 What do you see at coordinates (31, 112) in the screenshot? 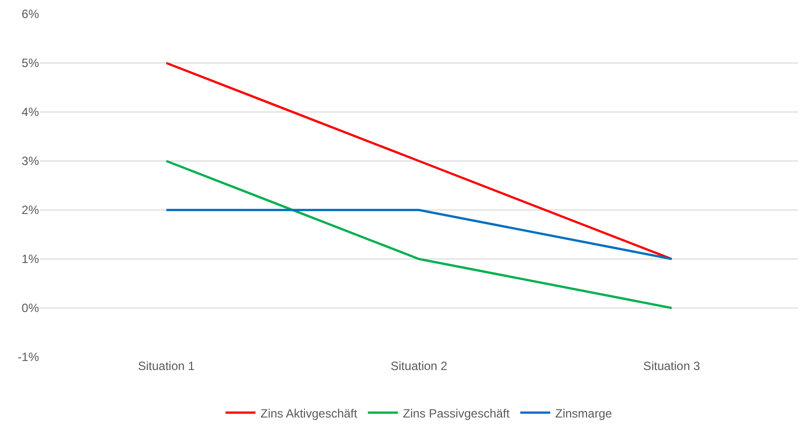
I see `y-tick-label: 4%` at bounding box center [31, 112].